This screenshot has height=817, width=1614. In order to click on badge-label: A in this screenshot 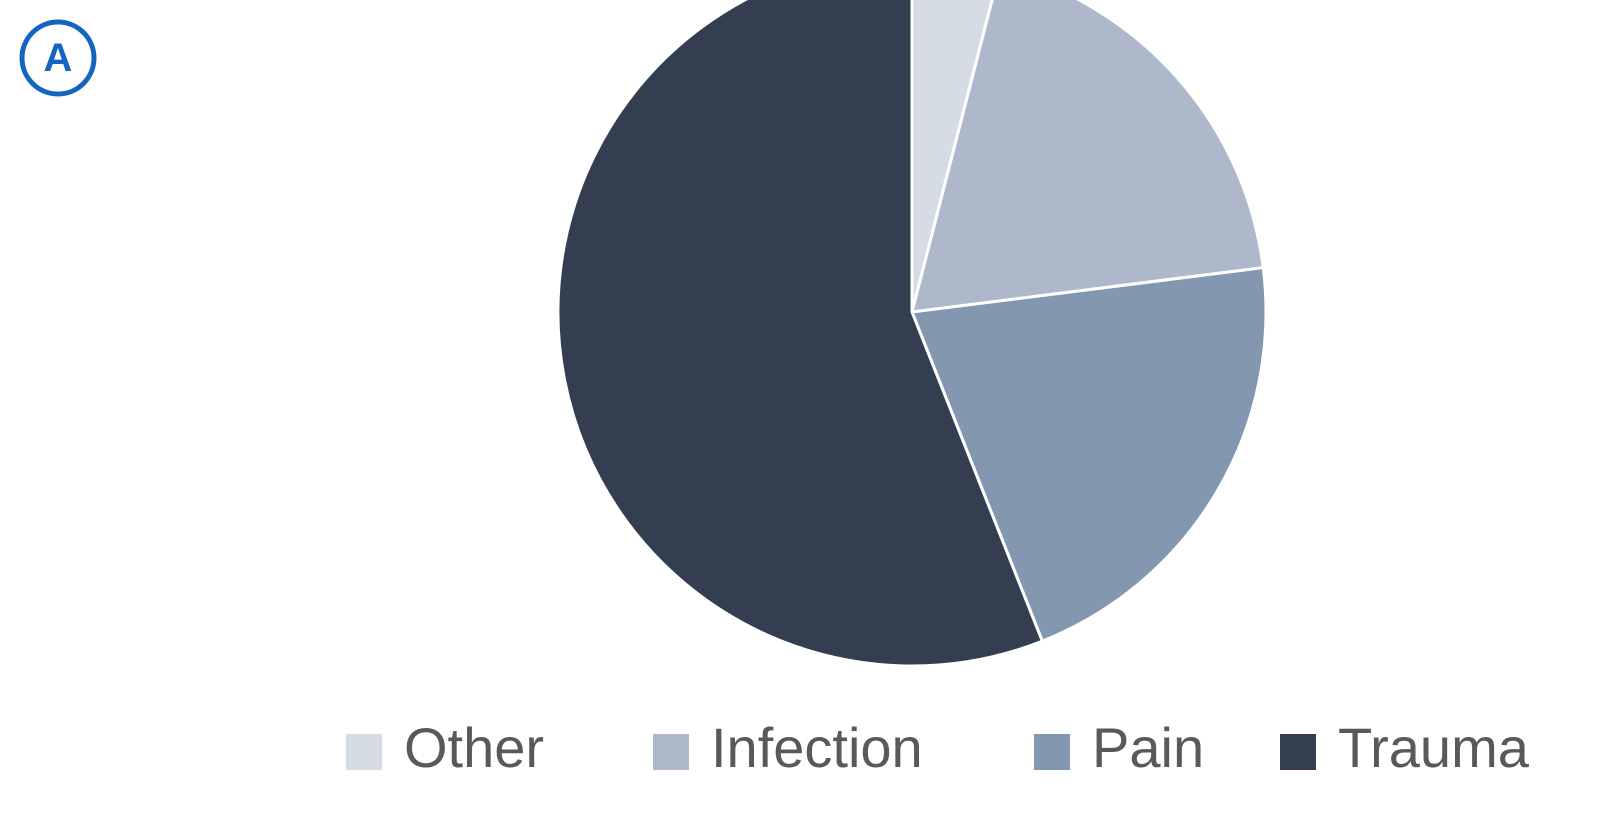, I will do `click(58, 58)`.